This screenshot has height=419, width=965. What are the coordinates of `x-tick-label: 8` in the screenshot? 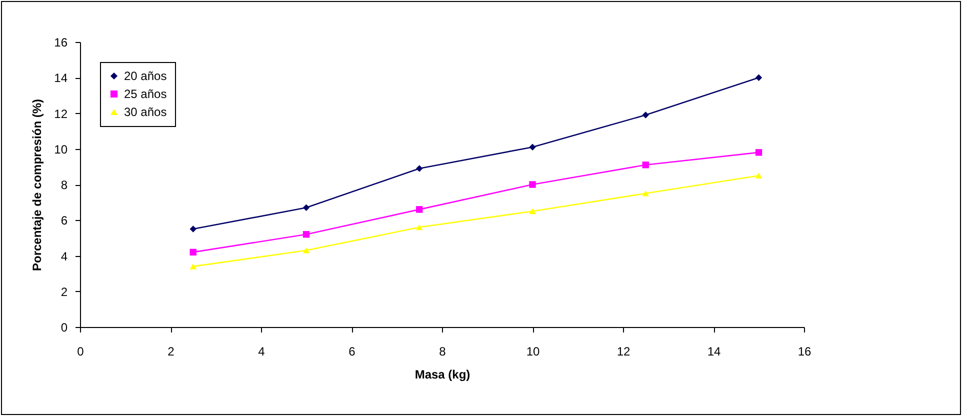 It's located at (442, 351).